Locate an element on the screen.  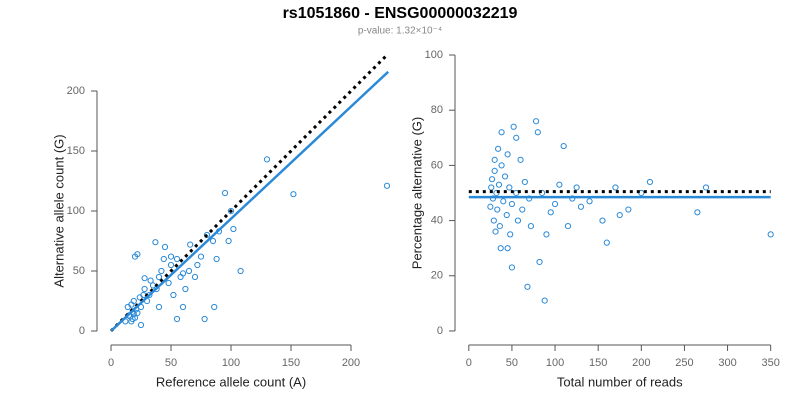
x-tick-label: 250 is located at coordinates (684, 363).